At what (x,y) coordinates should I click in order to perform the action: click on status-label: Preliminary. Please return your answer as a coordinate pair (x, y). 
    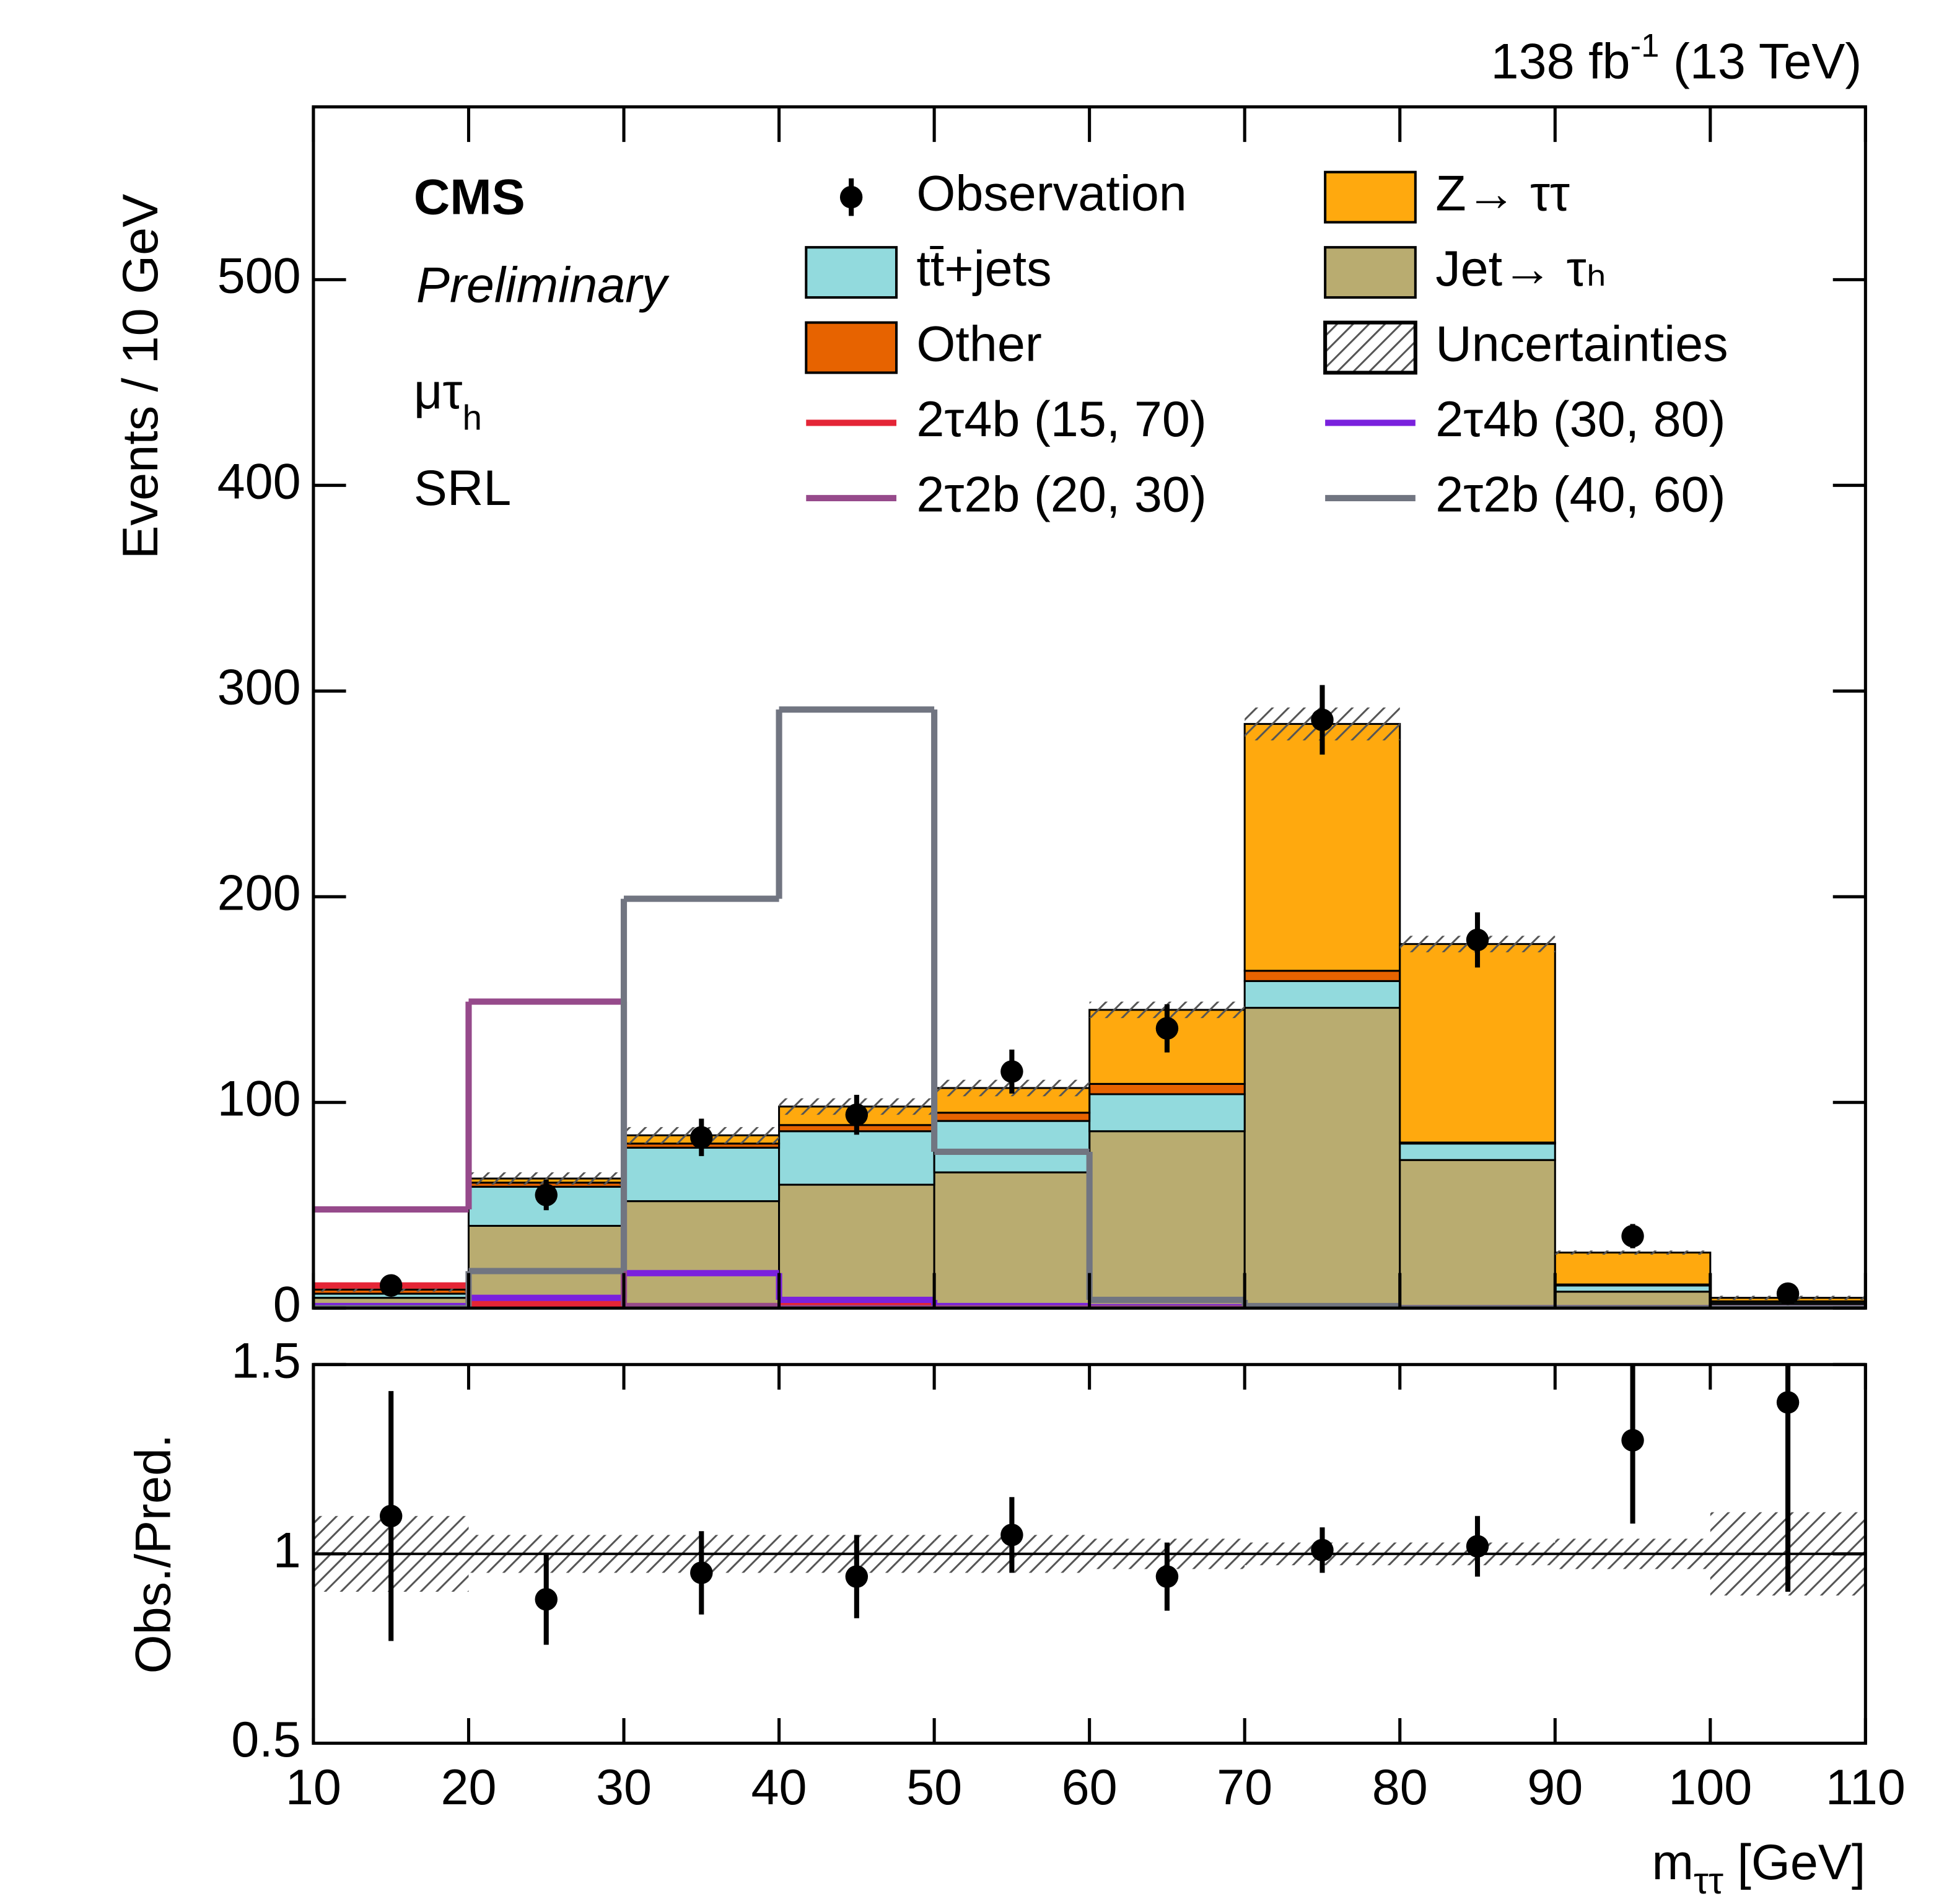
    Looking at the image, I should click on (543, 285).